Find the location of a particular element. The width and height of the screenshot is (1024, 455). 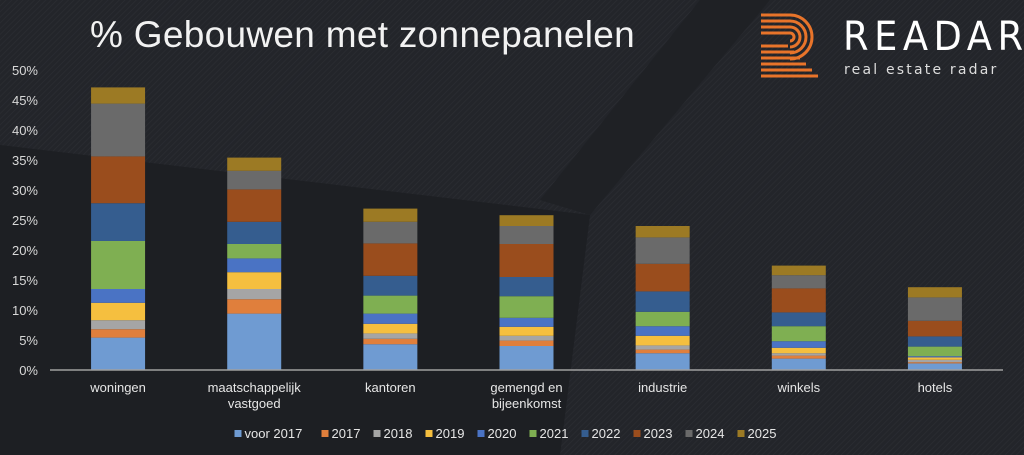

x-category-label: industrie is located at coordinates (662, 387).